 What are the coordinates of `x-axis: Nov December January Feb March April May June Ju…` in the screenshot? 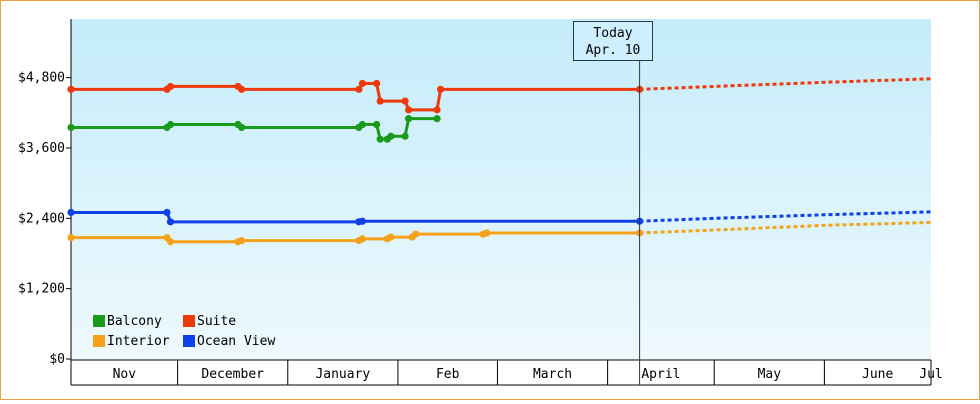 It's located at (506, 372).